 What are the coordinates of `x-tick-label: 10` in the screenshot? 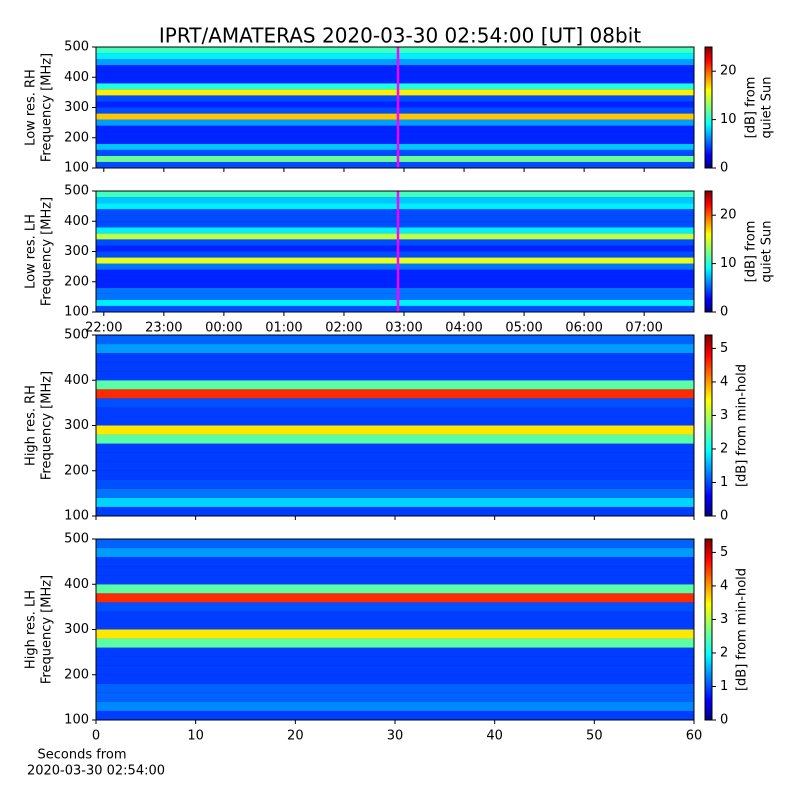 It's located at (195, 736).